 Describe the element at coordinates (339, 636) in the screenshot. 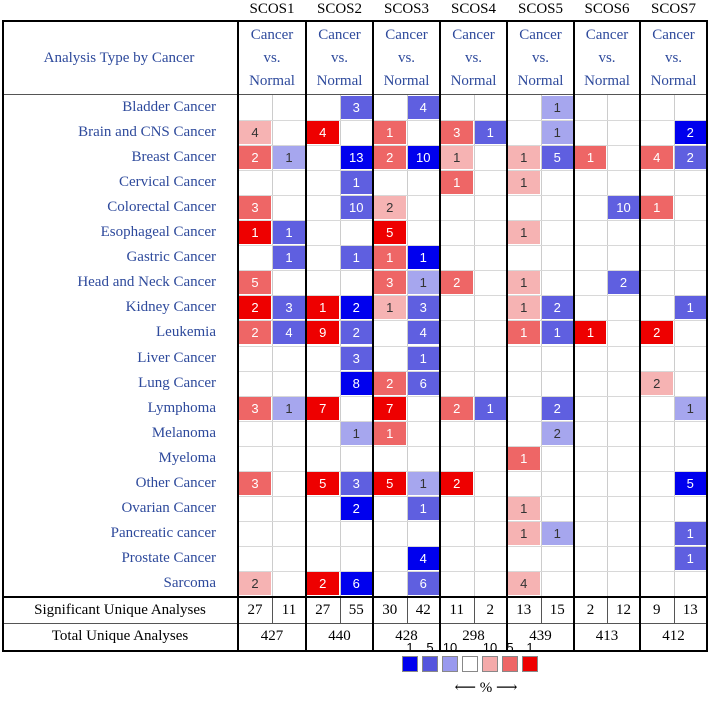

I see `total-value: 440` at that location.